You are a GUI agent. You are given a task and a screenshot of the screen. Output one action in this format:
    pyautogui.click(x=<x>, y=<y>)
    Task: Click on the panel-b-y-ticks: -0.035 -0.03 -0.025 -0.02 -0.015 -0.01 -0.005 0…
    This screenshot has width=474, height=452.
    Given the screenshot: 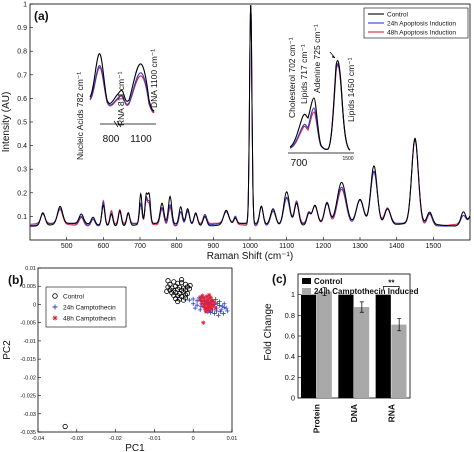 What is the action you would take?
    pyautogui.click(x=30, y=351)
    